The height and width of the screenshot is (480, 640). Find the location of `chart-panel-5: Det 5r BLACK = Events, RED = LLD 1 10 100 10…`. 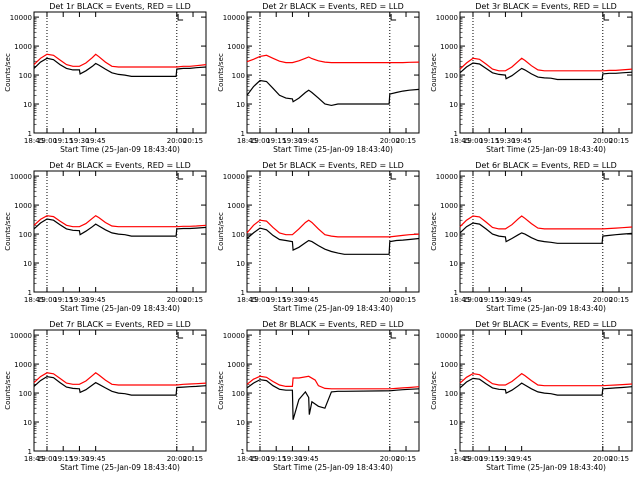

chart-panel-5: Det 5r BLACK = Events, RED = LLD 1 10 100 10… is located at coordinates (318, 237).